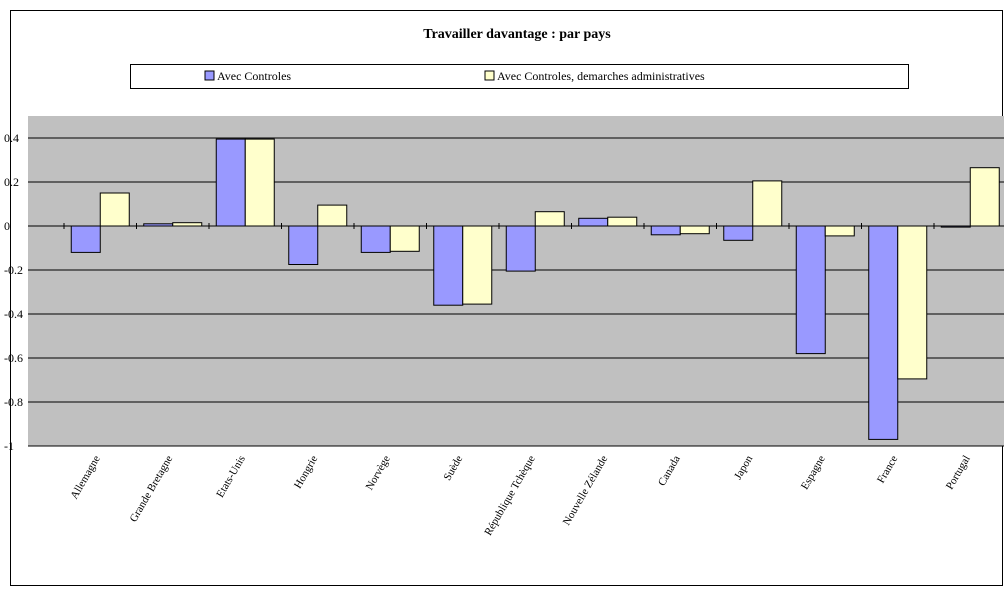 This screenshot has height=592, width=1004. Describe the element at coordinates (13, 358) in the screenshot. I see `y-tick-label: -0.6` at that location.